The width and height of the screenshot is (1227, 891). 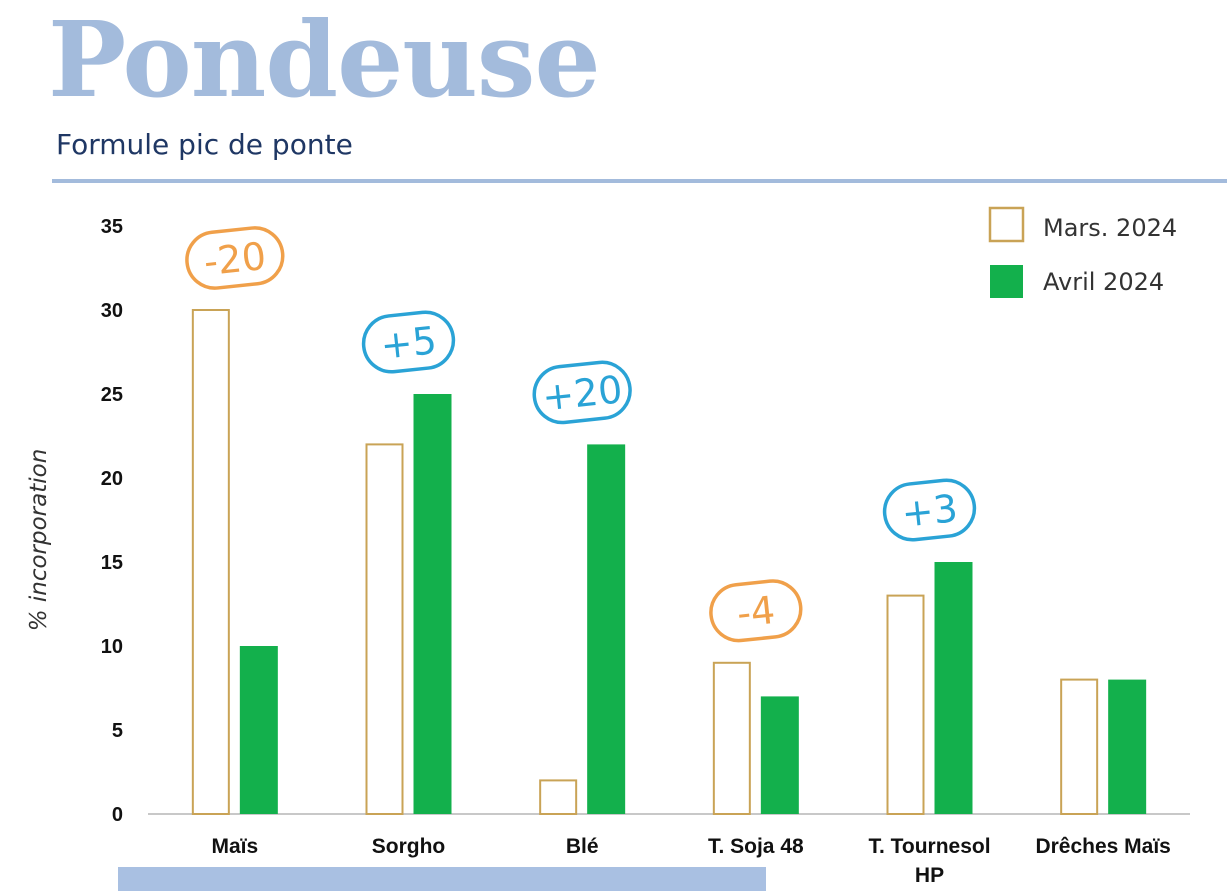 What do you see at coordinates (929, 875) in the screenshot?
I see `x-category-label: HP` at bounding box center [929, 875].